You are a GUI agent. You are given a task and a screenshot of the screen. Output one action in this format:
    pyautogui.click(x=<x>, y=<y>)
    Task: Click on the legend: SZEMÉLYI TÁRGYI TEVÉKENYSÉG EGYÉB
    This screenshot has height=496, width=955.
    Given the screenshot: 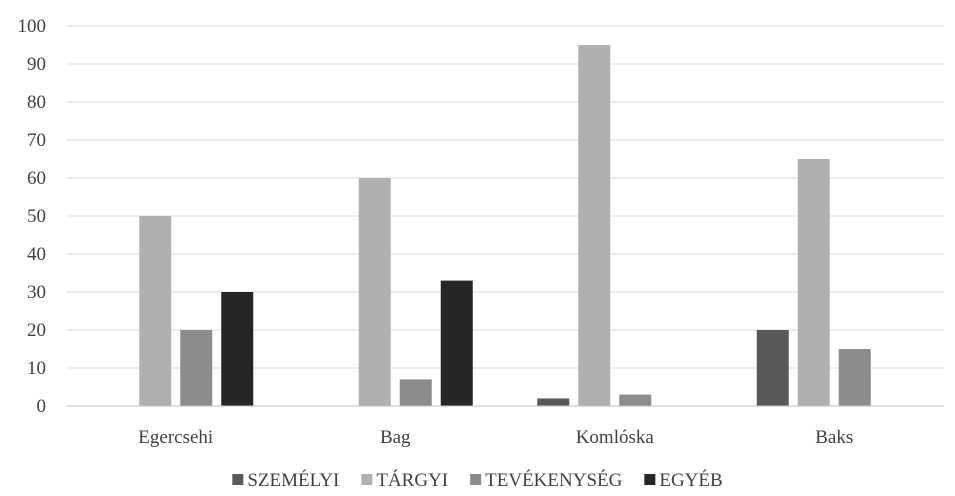 What is the action you would take?
    pyautogui.click(x=477, y=480)
    